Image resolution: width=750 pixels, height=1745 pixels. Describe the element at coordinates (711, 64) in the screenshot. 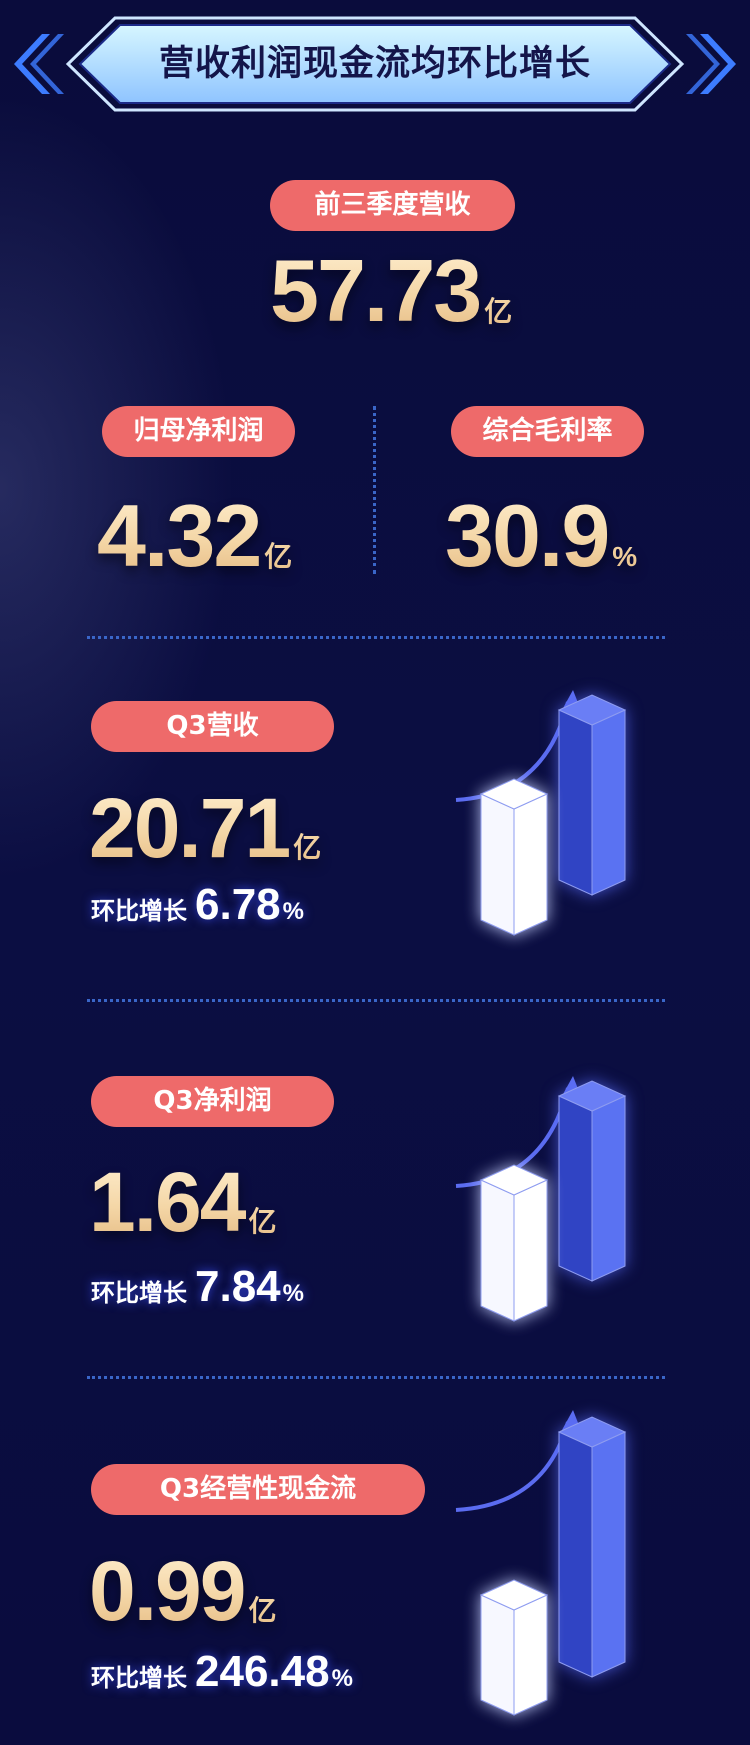

I see `right-chevrons-icon` at that location.